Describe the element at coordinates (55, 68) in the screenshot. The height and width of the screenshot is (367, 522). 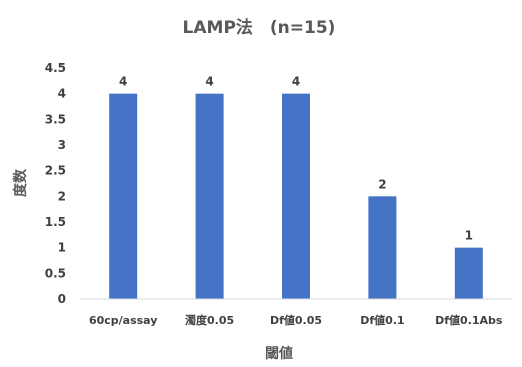
I see `y-tick-label: 4.5` at that location.